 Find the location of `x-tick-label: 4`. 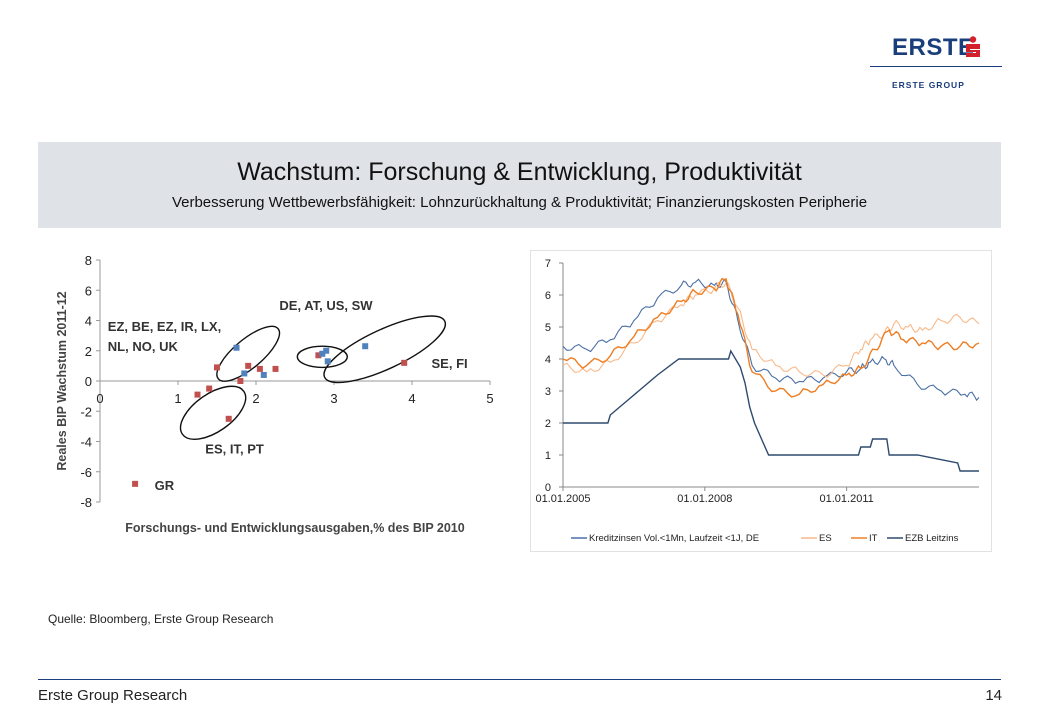

x-tick-label: 4 is located at coordinates (411, 398).